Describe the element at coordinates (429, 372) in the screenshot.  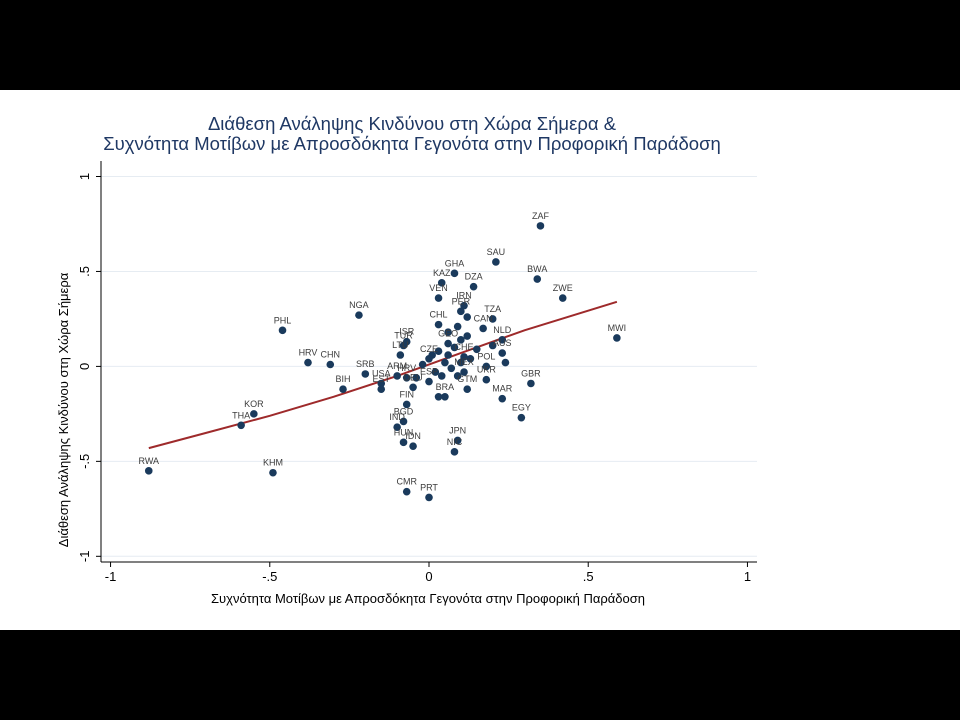
I see `data-point-label: ESP` at that location.